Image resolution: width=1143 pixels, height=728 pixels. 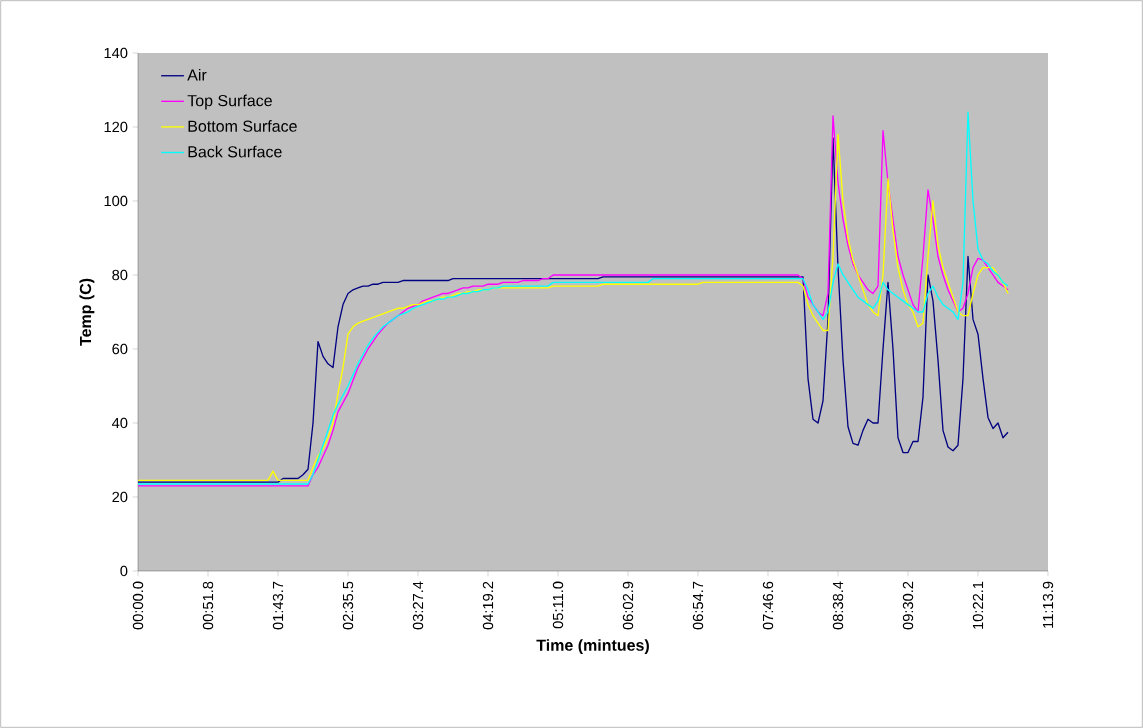 I want to click on x-tick-label: 05:11.0, so click(x=558, y=605).